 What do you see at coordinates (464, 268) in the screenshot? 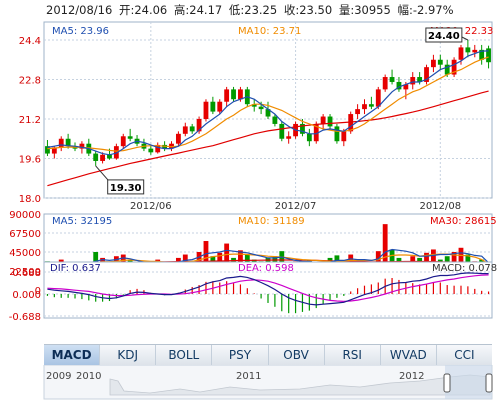
I see `macd-legend-item: MACD: 0.078` at bounding box center [464, 268].